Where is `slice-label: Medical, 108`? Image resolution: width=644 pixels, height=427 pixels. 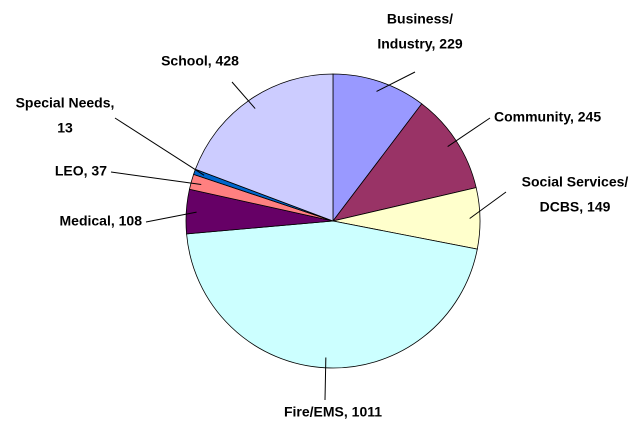
slice-label: Medical, 108 is located at coordinates (101, 221).